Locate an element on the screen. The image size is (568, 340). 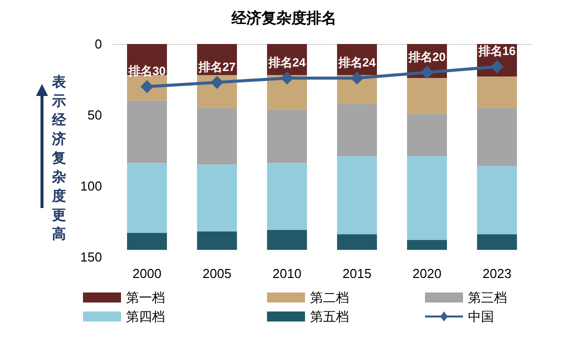
x-tick-label: 2000 is located at coordinates (147, 273).